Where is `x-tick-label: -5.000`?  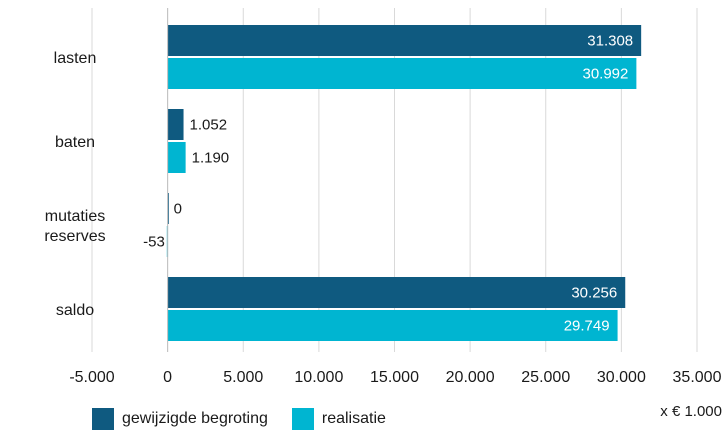
x-tick-label: -5.000 is located at coordinates (91, 377).